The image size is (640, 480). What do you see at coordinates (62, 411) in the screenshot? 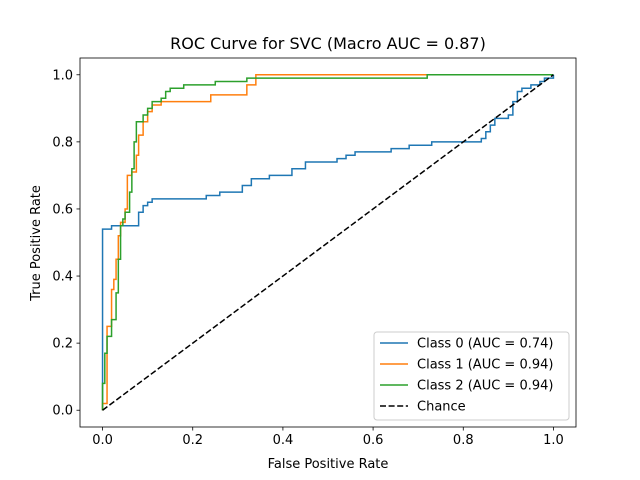
I see `y-tick-label: 0.0` at bounding box center [62, 411].